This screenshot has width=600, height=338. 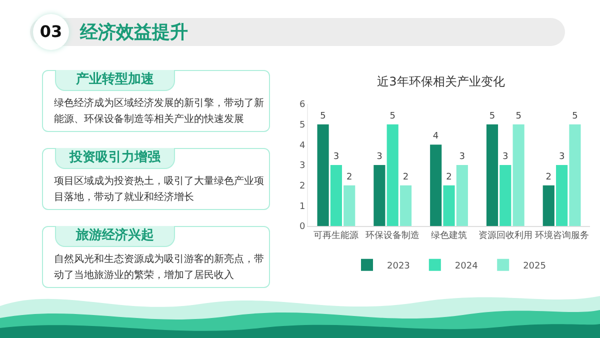 What do you see at coordinates (398, 266) in the screenshot?
I see `legend-label: 2023` at bounding box center [398, 266].